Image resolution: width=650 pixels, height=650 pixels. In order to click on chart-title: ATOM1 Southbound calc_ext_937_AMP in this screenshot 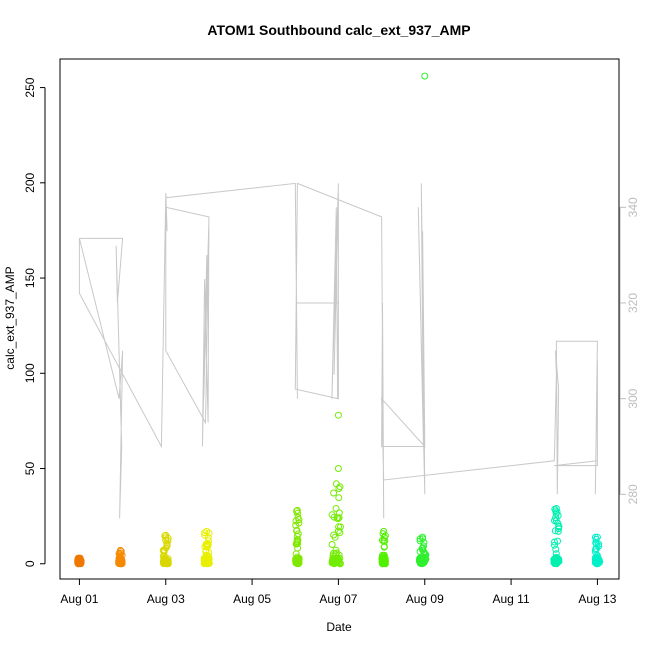, I will do `click(338, 30)`.